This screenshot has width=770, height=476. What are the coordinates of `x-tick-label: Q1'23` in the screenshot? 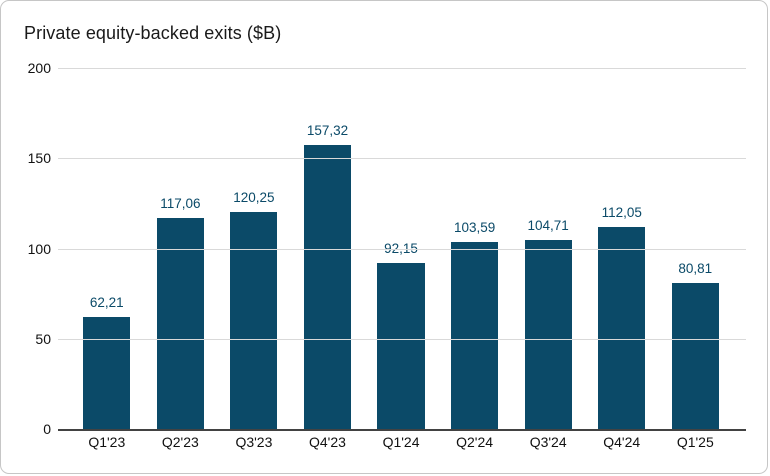 It's located at (107, 442).